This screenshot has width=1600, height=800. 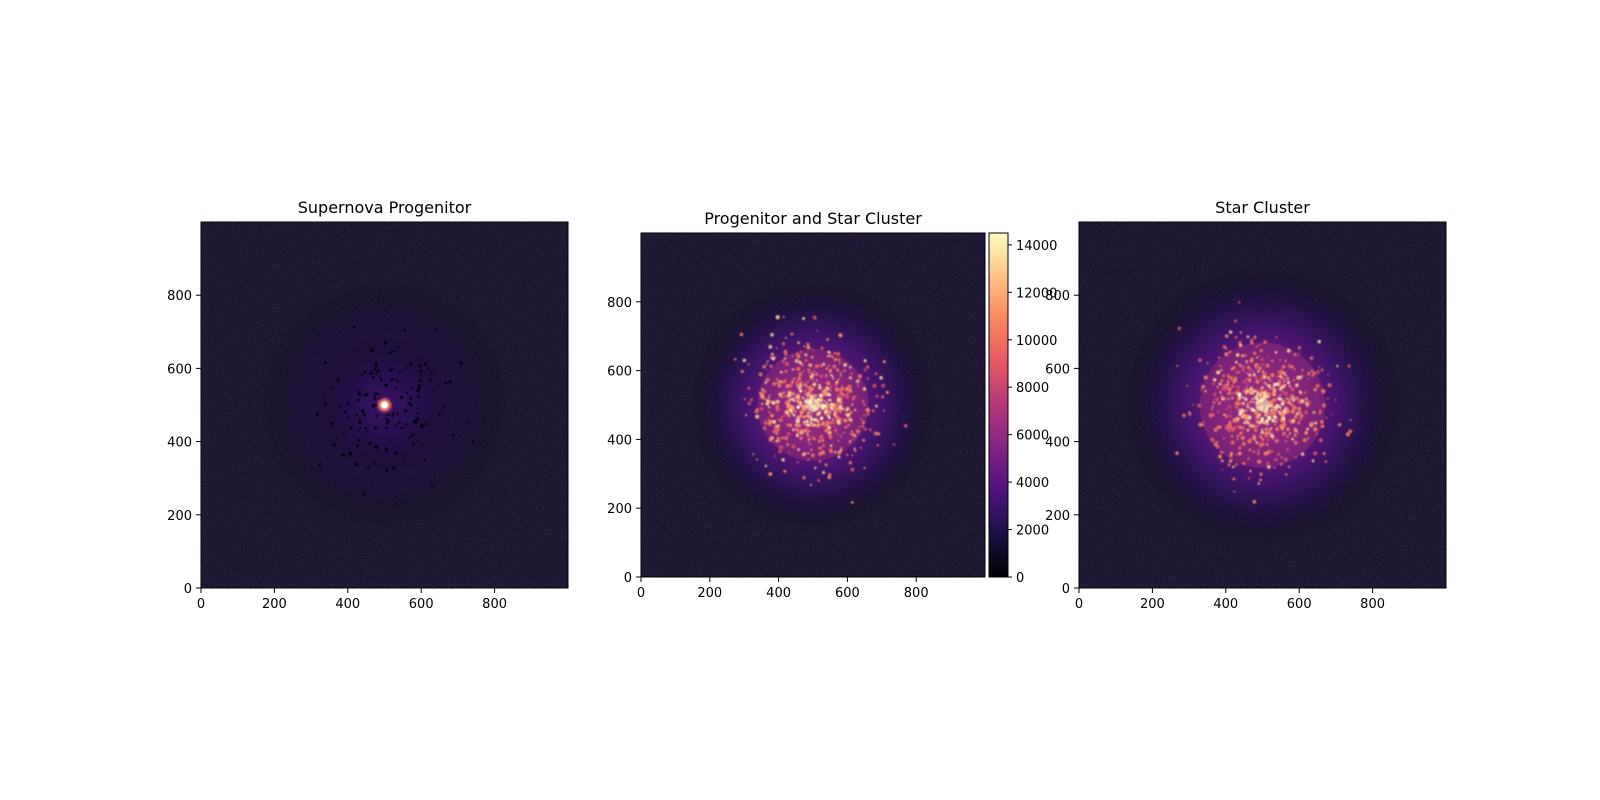 What do you see at coordinates (385, 207) in the screenshot?
I see `panel-title: Supernova Progenitor` at bounding box center [385, 207].